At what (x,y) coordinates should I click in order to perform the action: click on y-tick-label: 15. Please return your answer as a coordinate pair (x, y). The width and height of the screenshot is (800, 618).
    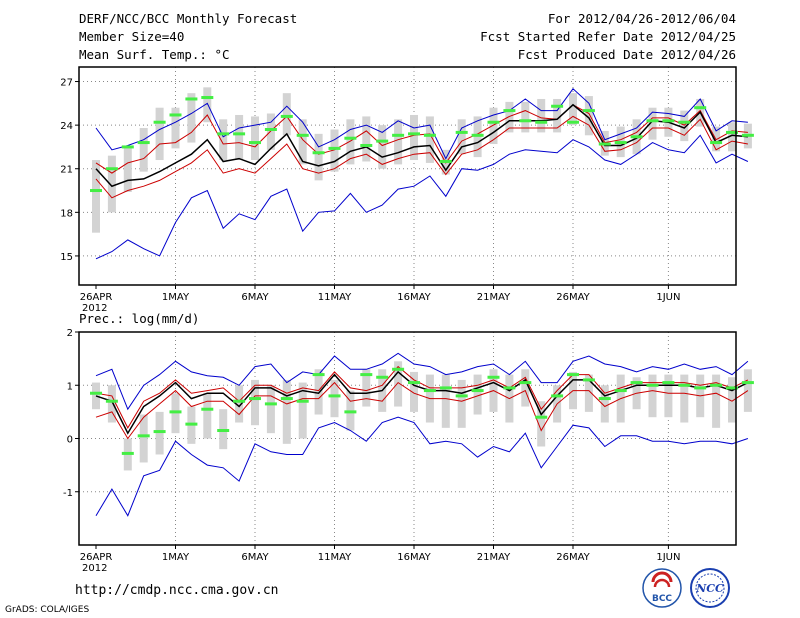
    Looking at the image, I should click on (66, 257).